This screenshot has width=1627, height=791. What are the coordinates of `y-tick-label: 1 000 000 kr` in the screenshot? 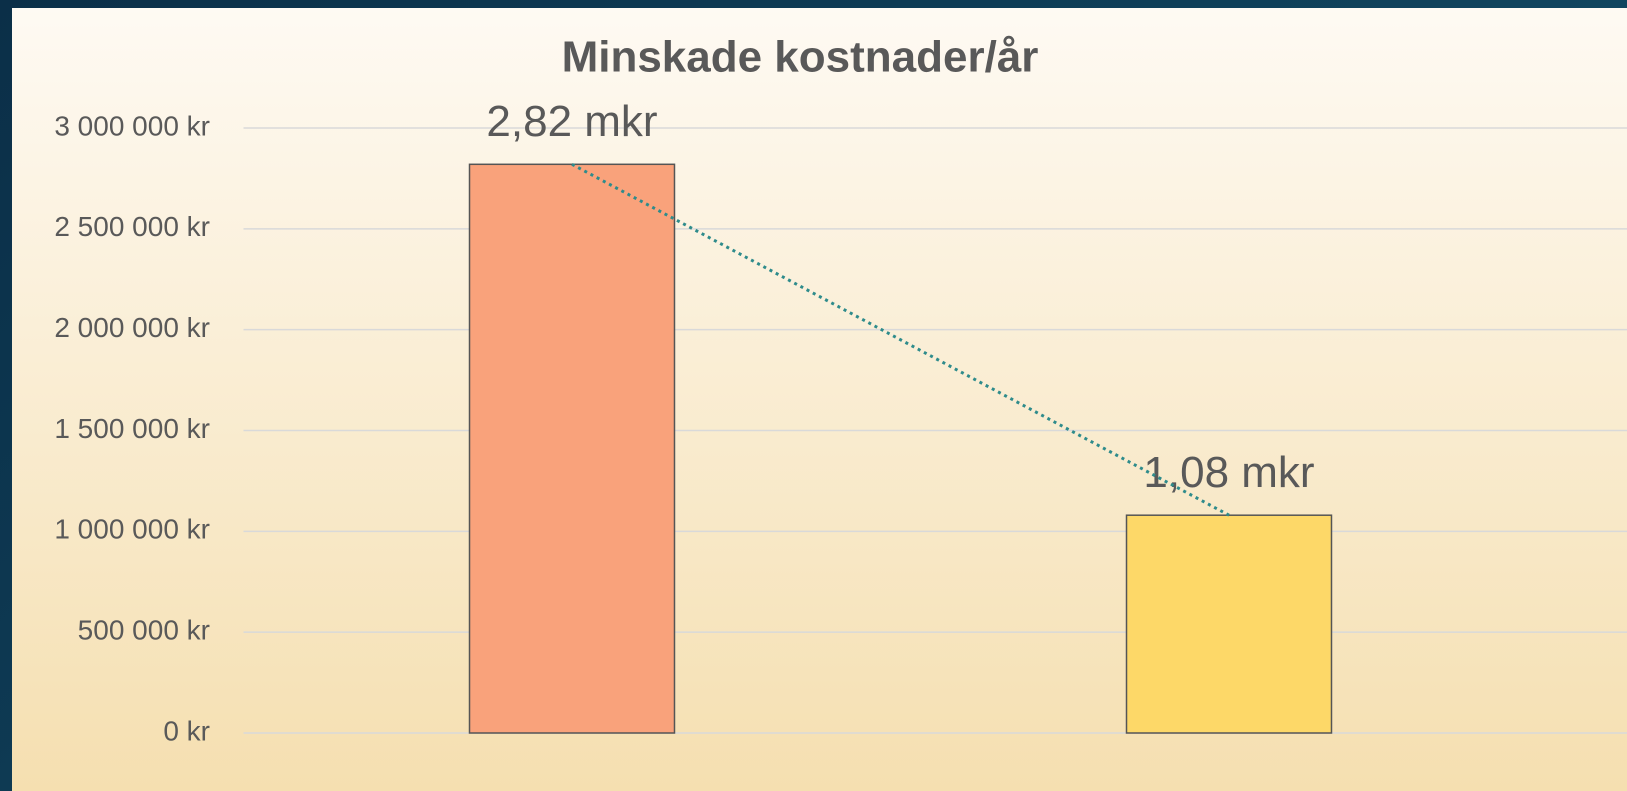 It's located at (132, 529).